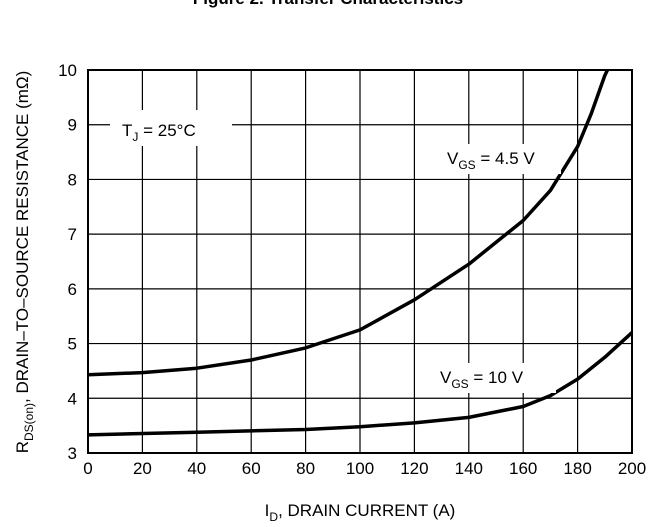  What do you see at coordinates (273, 517) in the screenshot?
I see `x-axis-label-part: D` at bounding box center [273, 517].